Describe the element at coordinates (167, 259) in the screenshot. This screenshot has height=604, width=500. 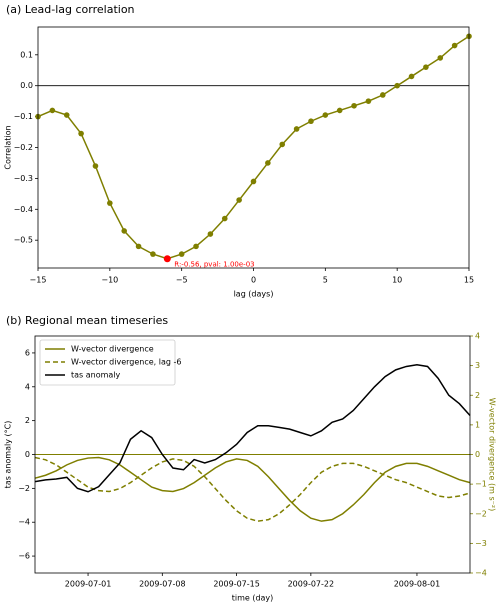
I see `highlight-point` at that location.